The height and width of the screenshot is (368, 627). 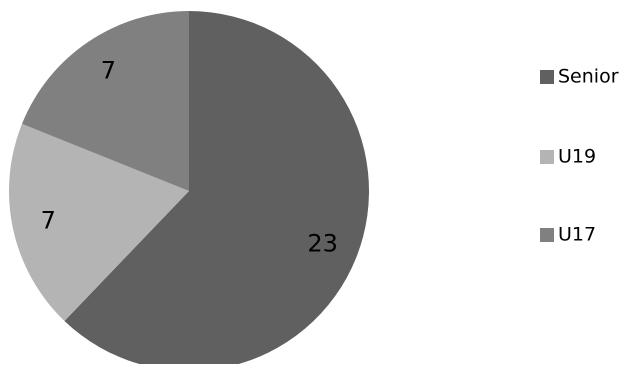 What do you see at coordinates (108, 71) in the screenshot?
I see `data-label-u17: 7` at bounding box center [108, 71].